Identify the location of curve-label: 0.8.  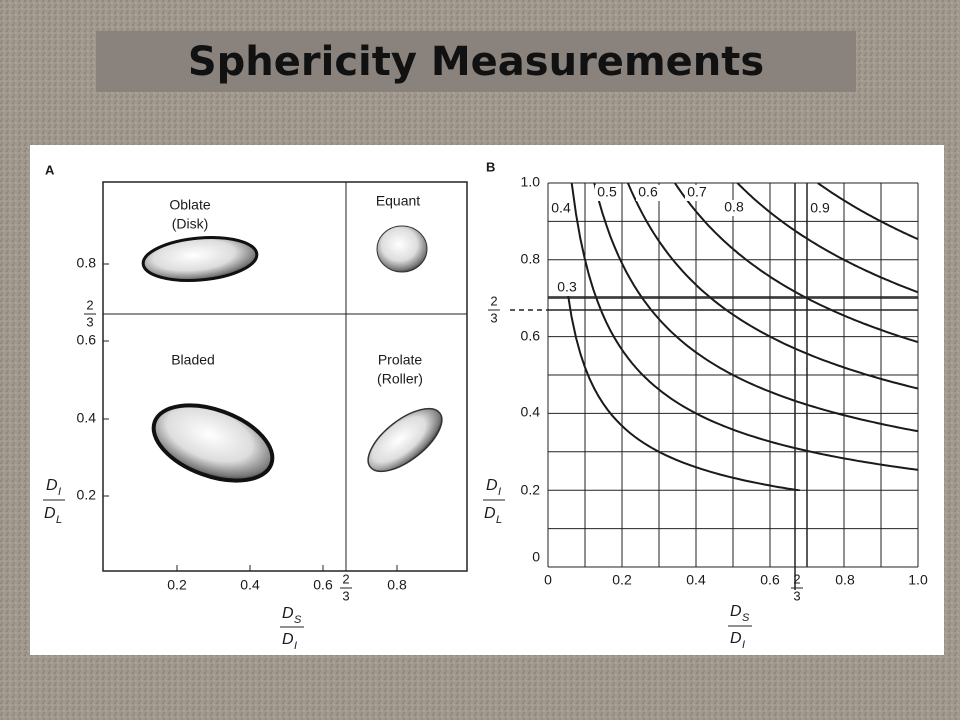
(734, 207).